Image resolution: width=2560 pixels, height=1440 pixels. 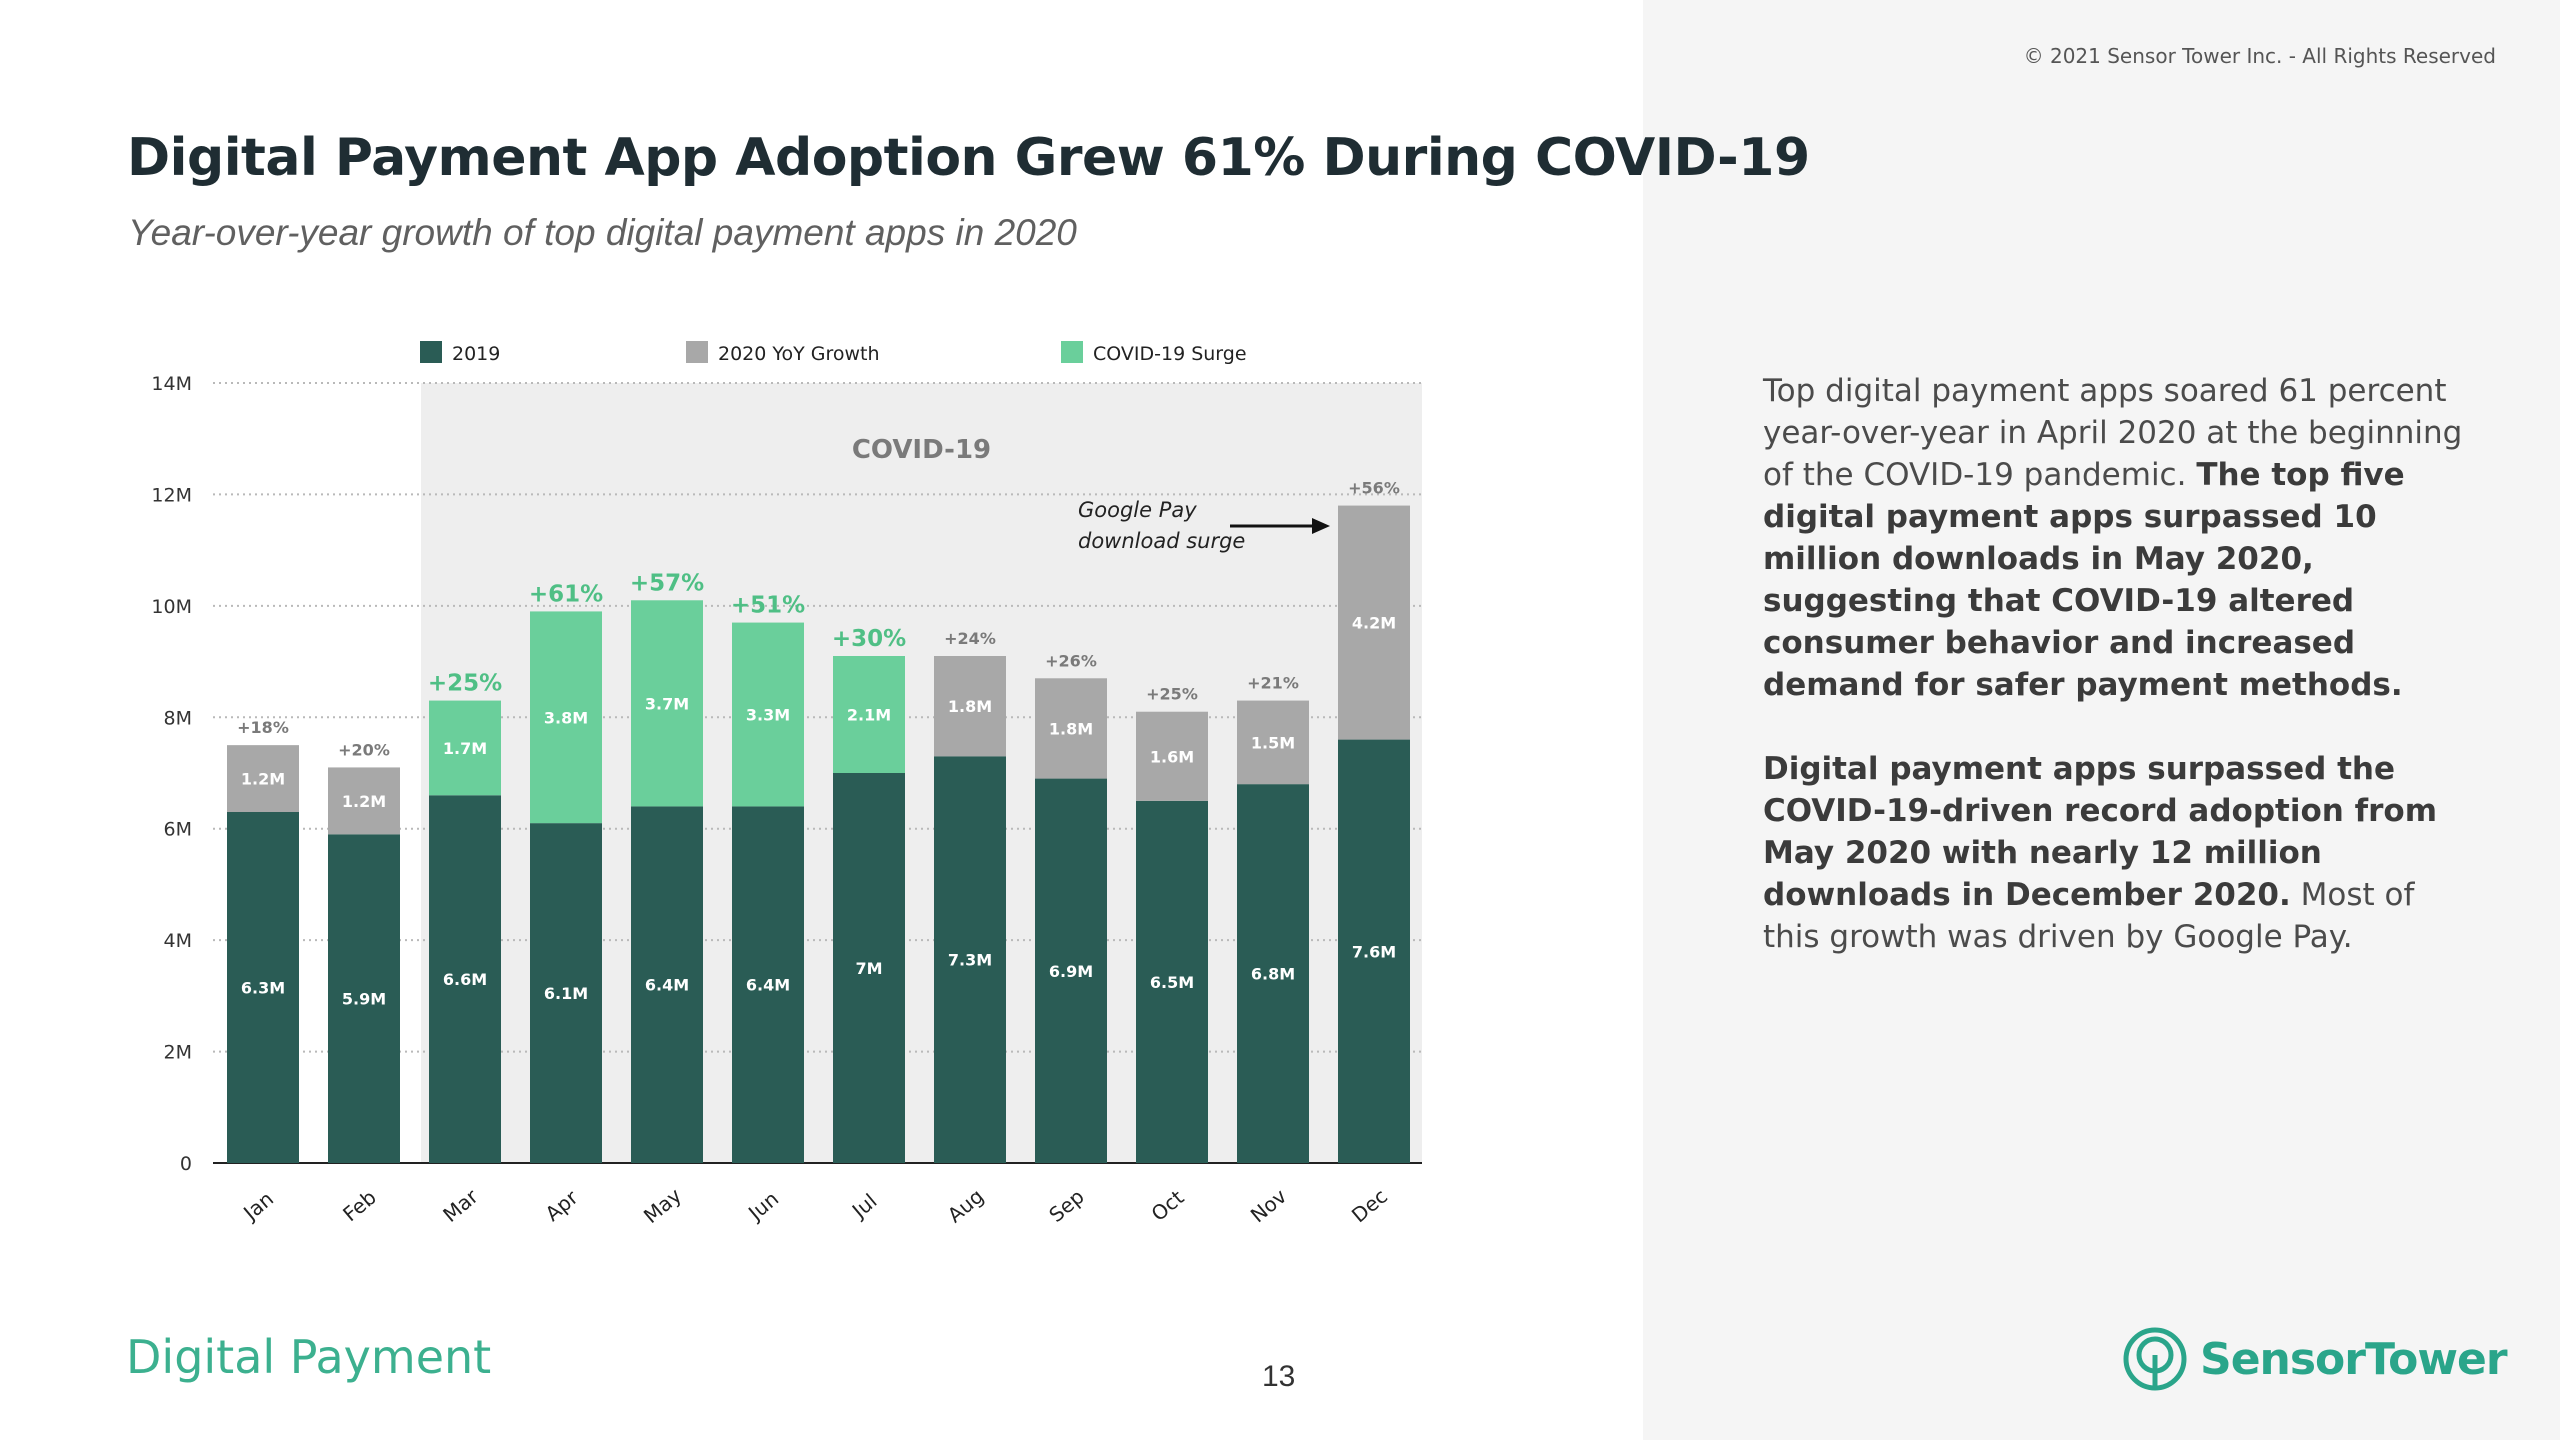 I want to click on bar-value-label: 1.7M, so click(x=465, y=748).